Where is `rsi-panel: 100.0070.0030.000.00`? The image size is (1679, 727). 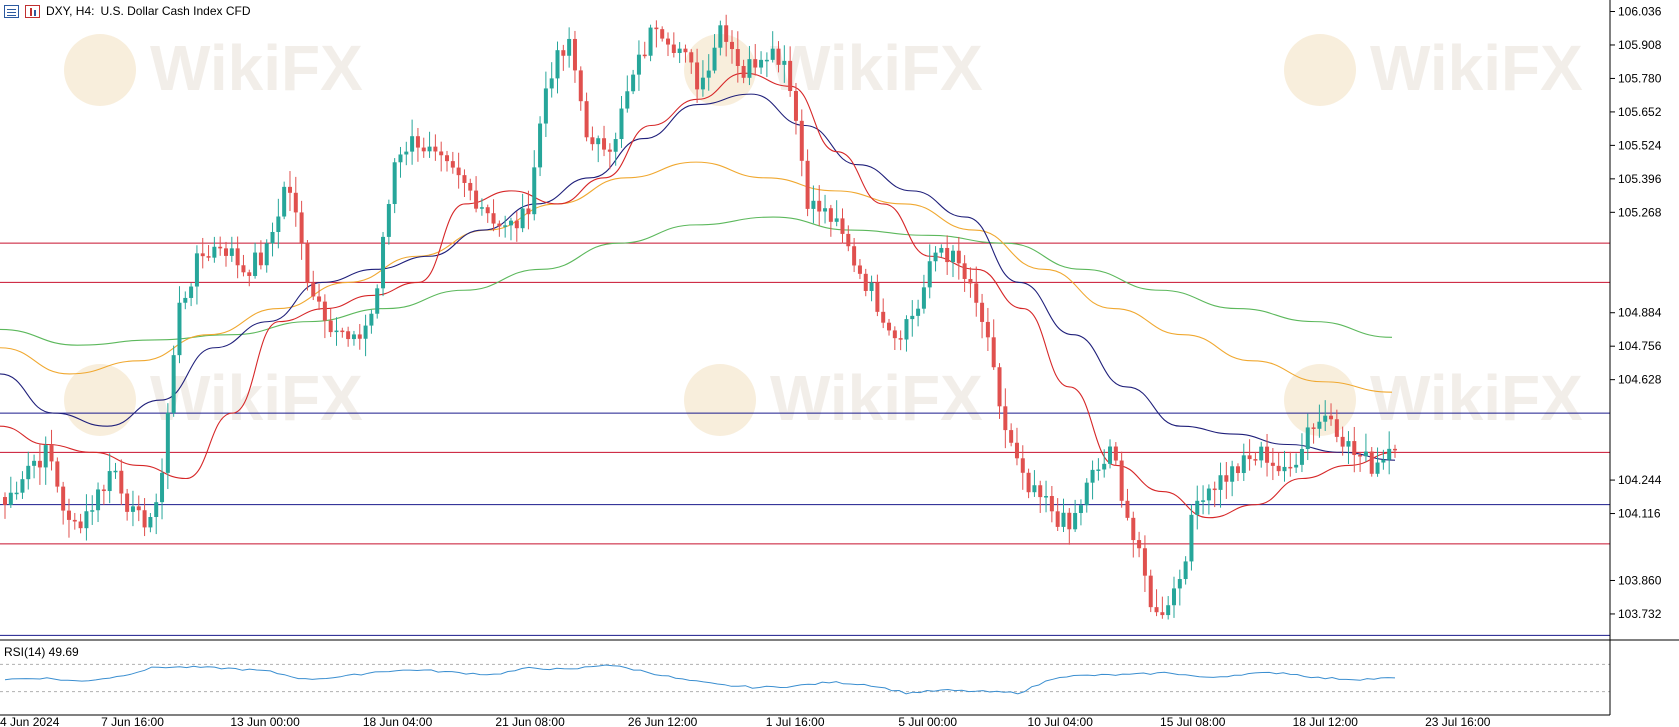 rsi-panel: 100.0070.0030.000.00 is located at coordinates (827, 678).